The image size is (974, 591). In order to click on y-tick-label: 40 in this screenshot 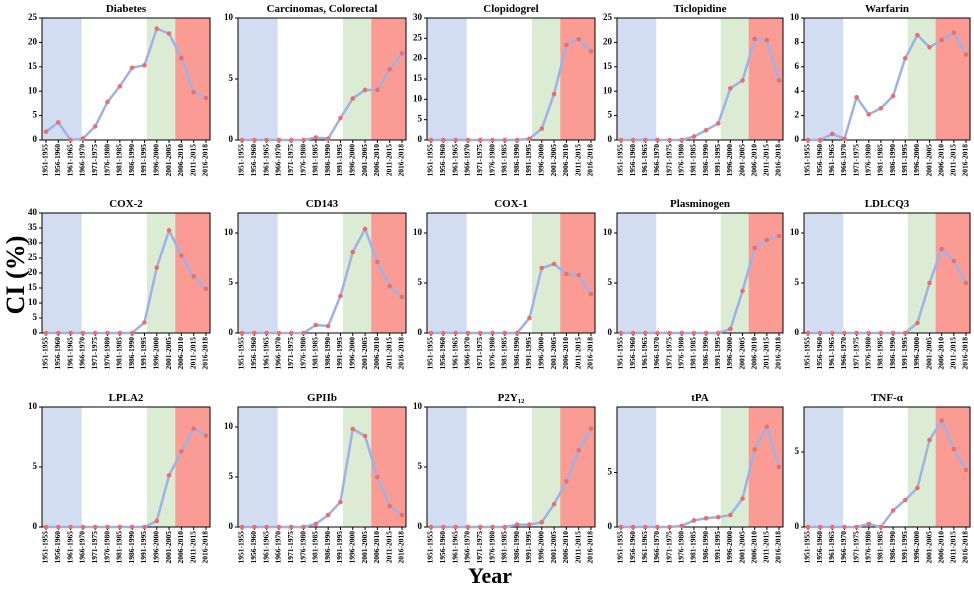, I will do `click(33, 212)`.